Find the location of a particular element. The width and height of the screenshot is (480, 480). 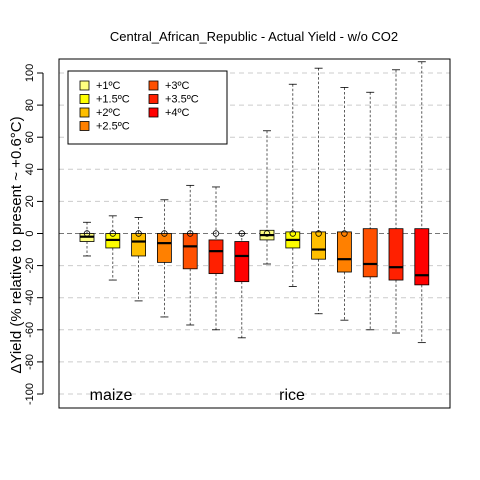

legend-item: +1ºC is located at coordinates (100, 86).